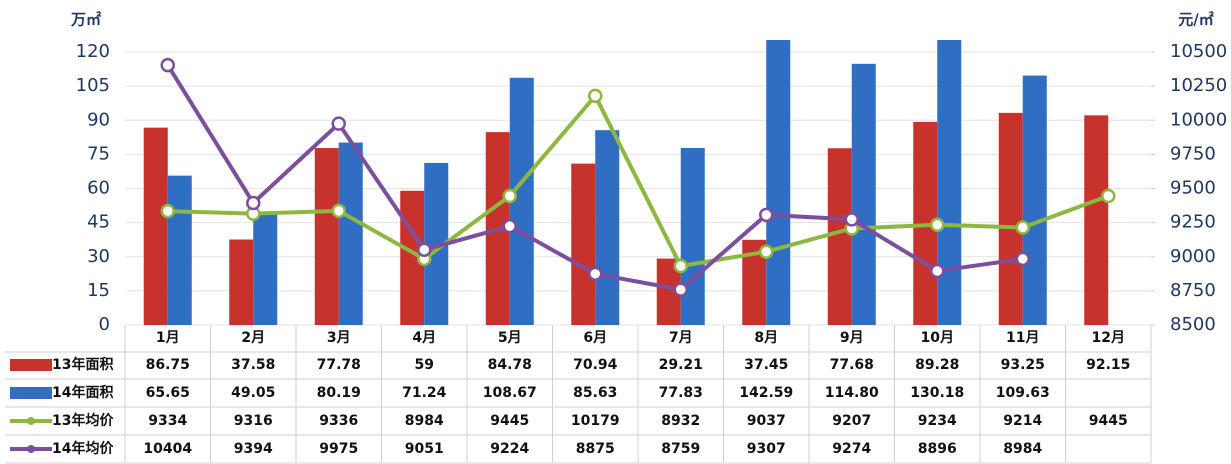  Describe the element at coordinates (83, 420) in the screenshot. I see `legend-label: 13年均价` at that location.